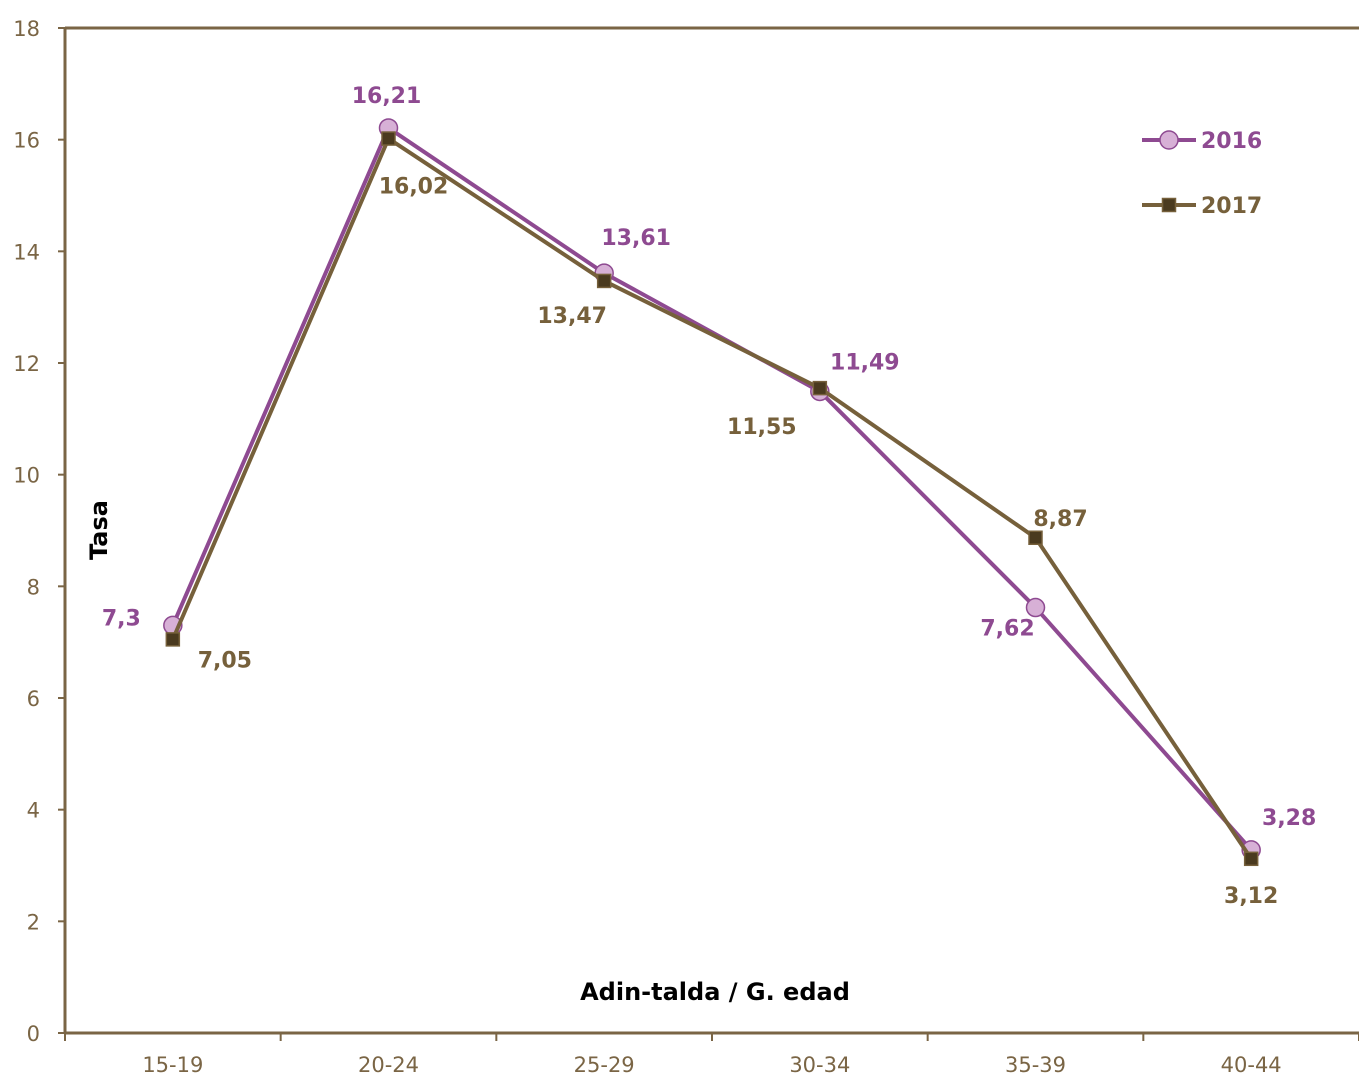  I want to click on data-label-2016: 7,3, so click(121, 618).